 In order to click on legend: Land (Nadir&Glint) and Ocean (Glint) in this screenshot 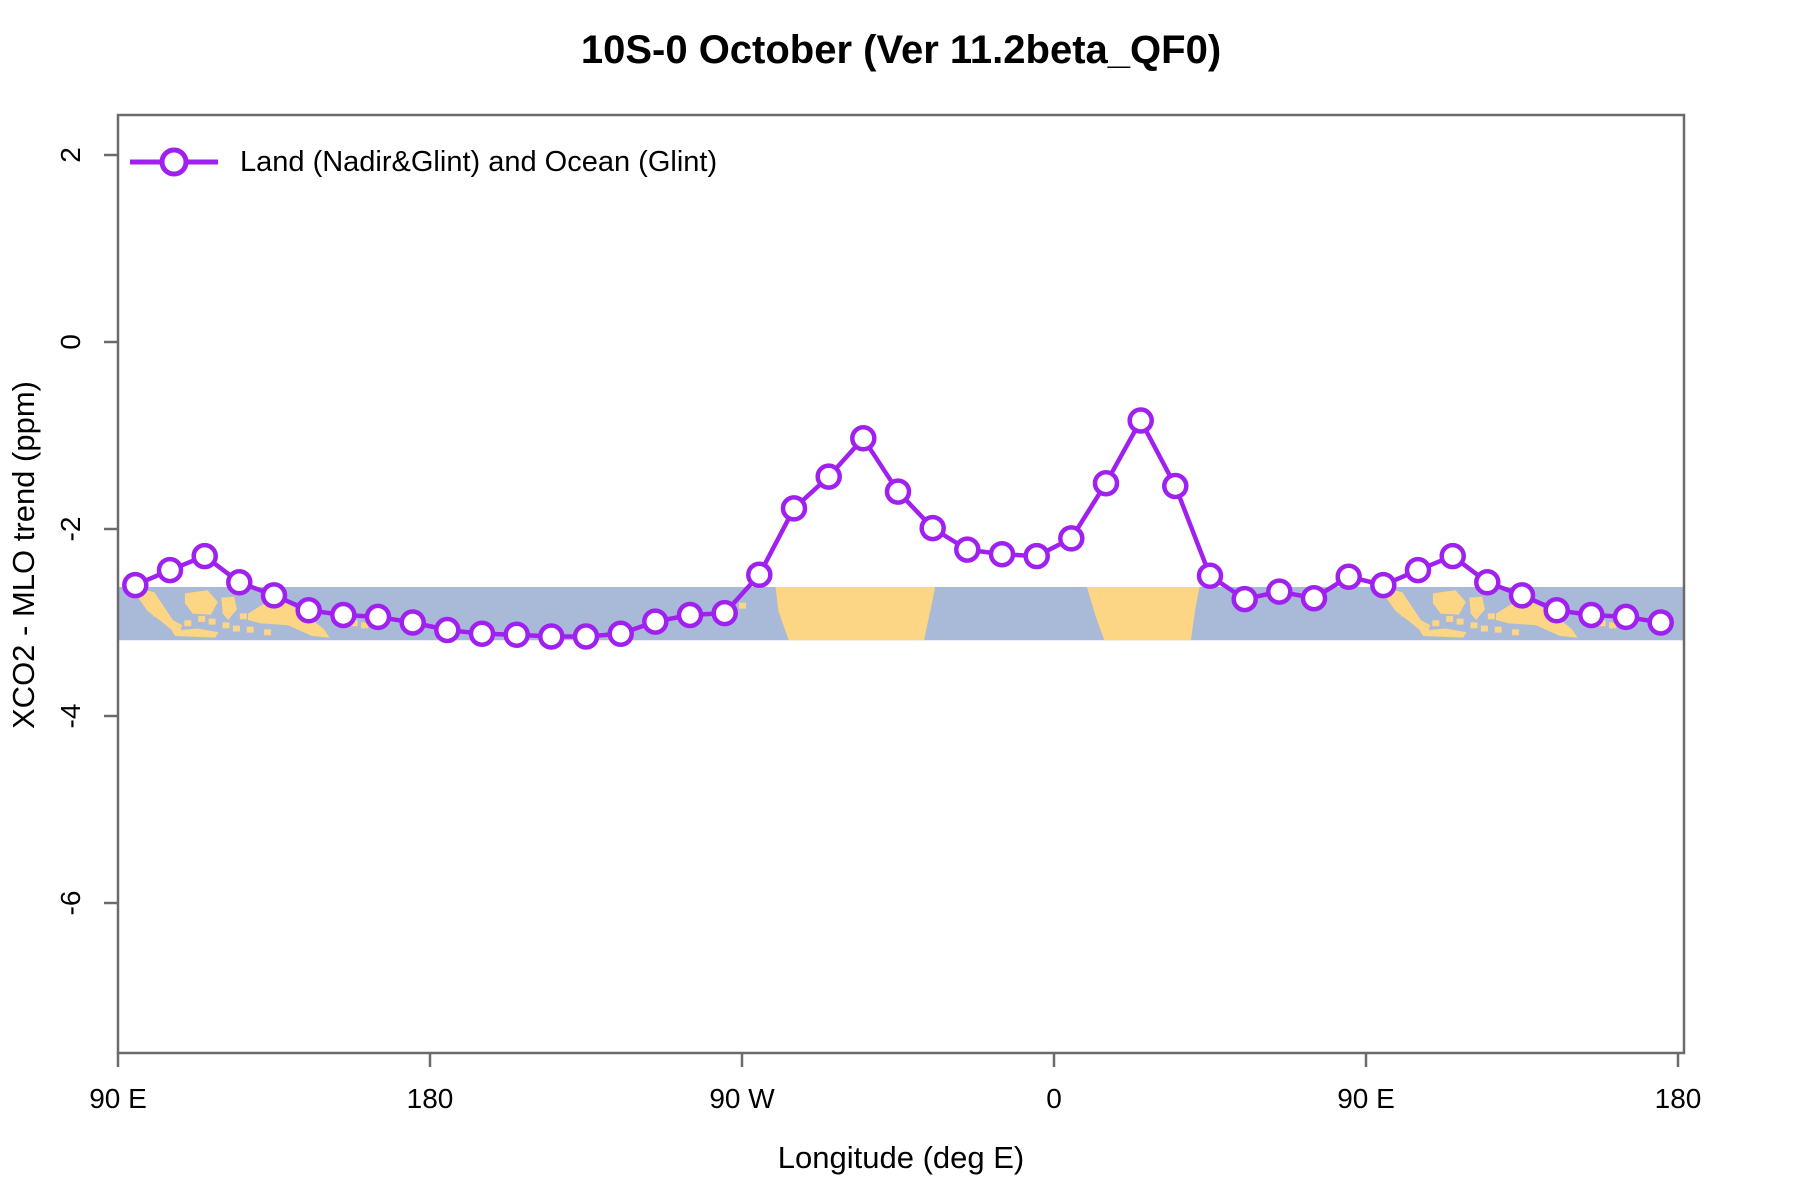, I will do `click(421, 162)`.